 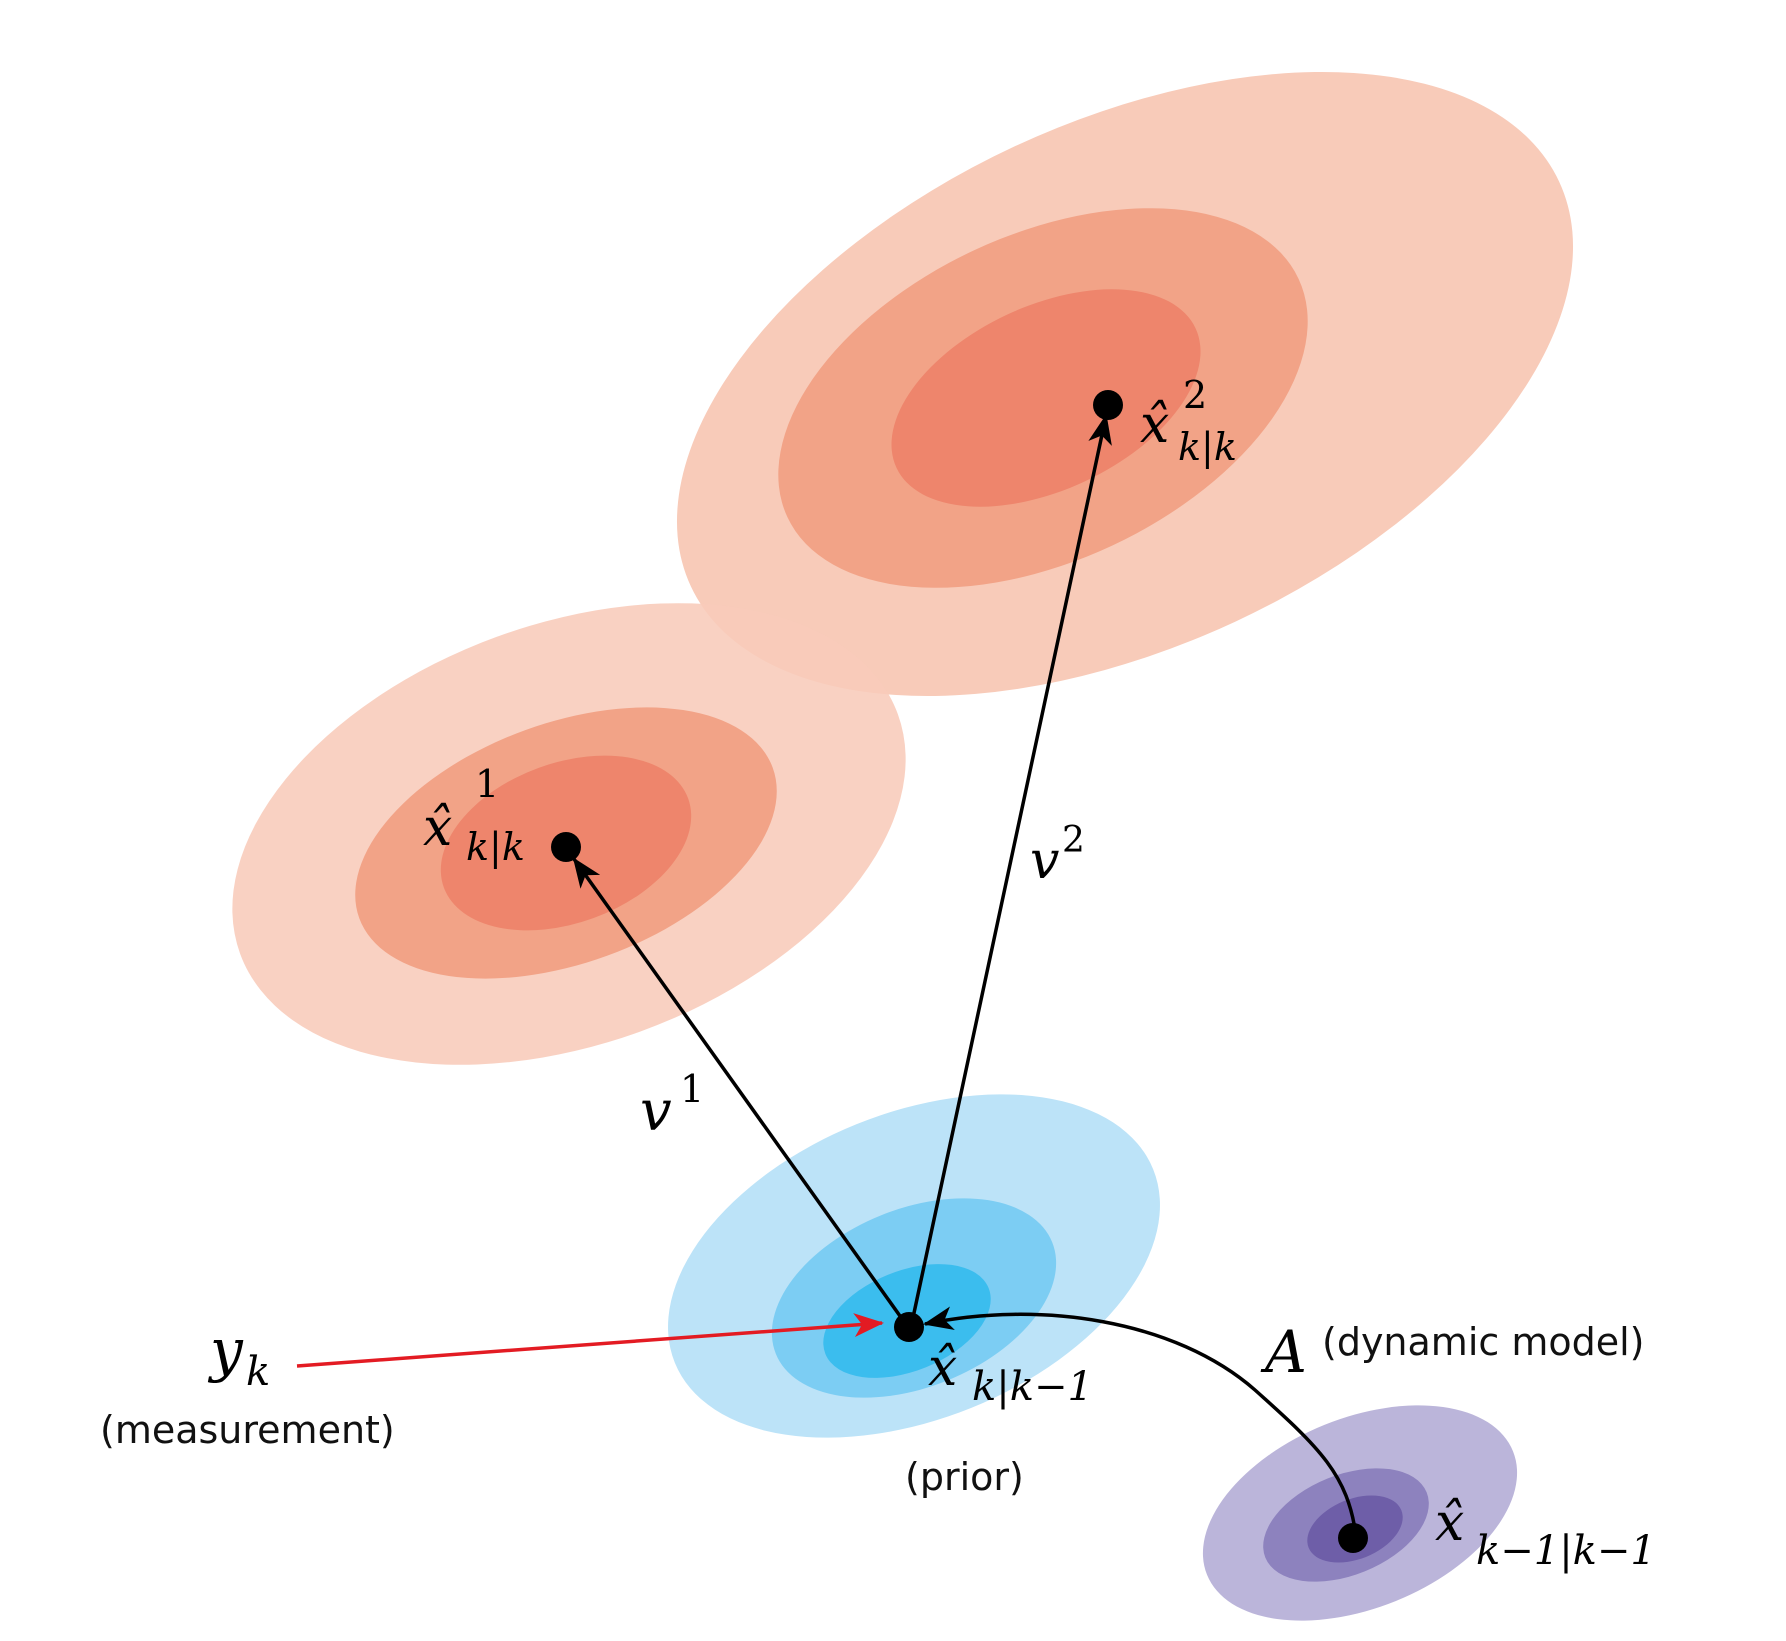 I want to click on innovation1-arrow, so click(x=739, y=1091).